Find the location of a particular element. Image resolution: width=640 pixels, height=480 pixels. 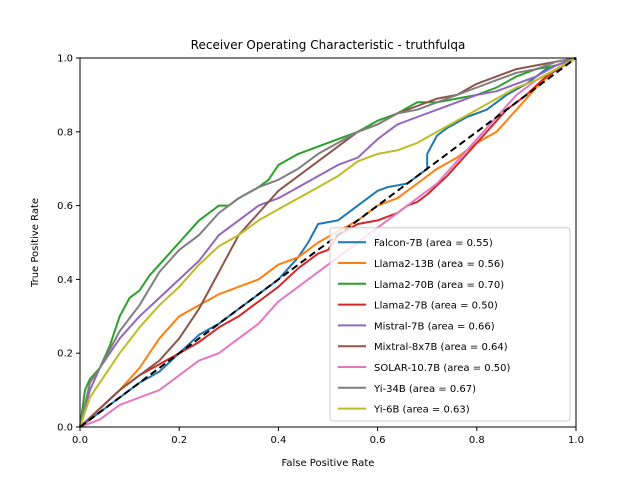

y-tick-label: 0.0 is located at coordinates (65, 428).